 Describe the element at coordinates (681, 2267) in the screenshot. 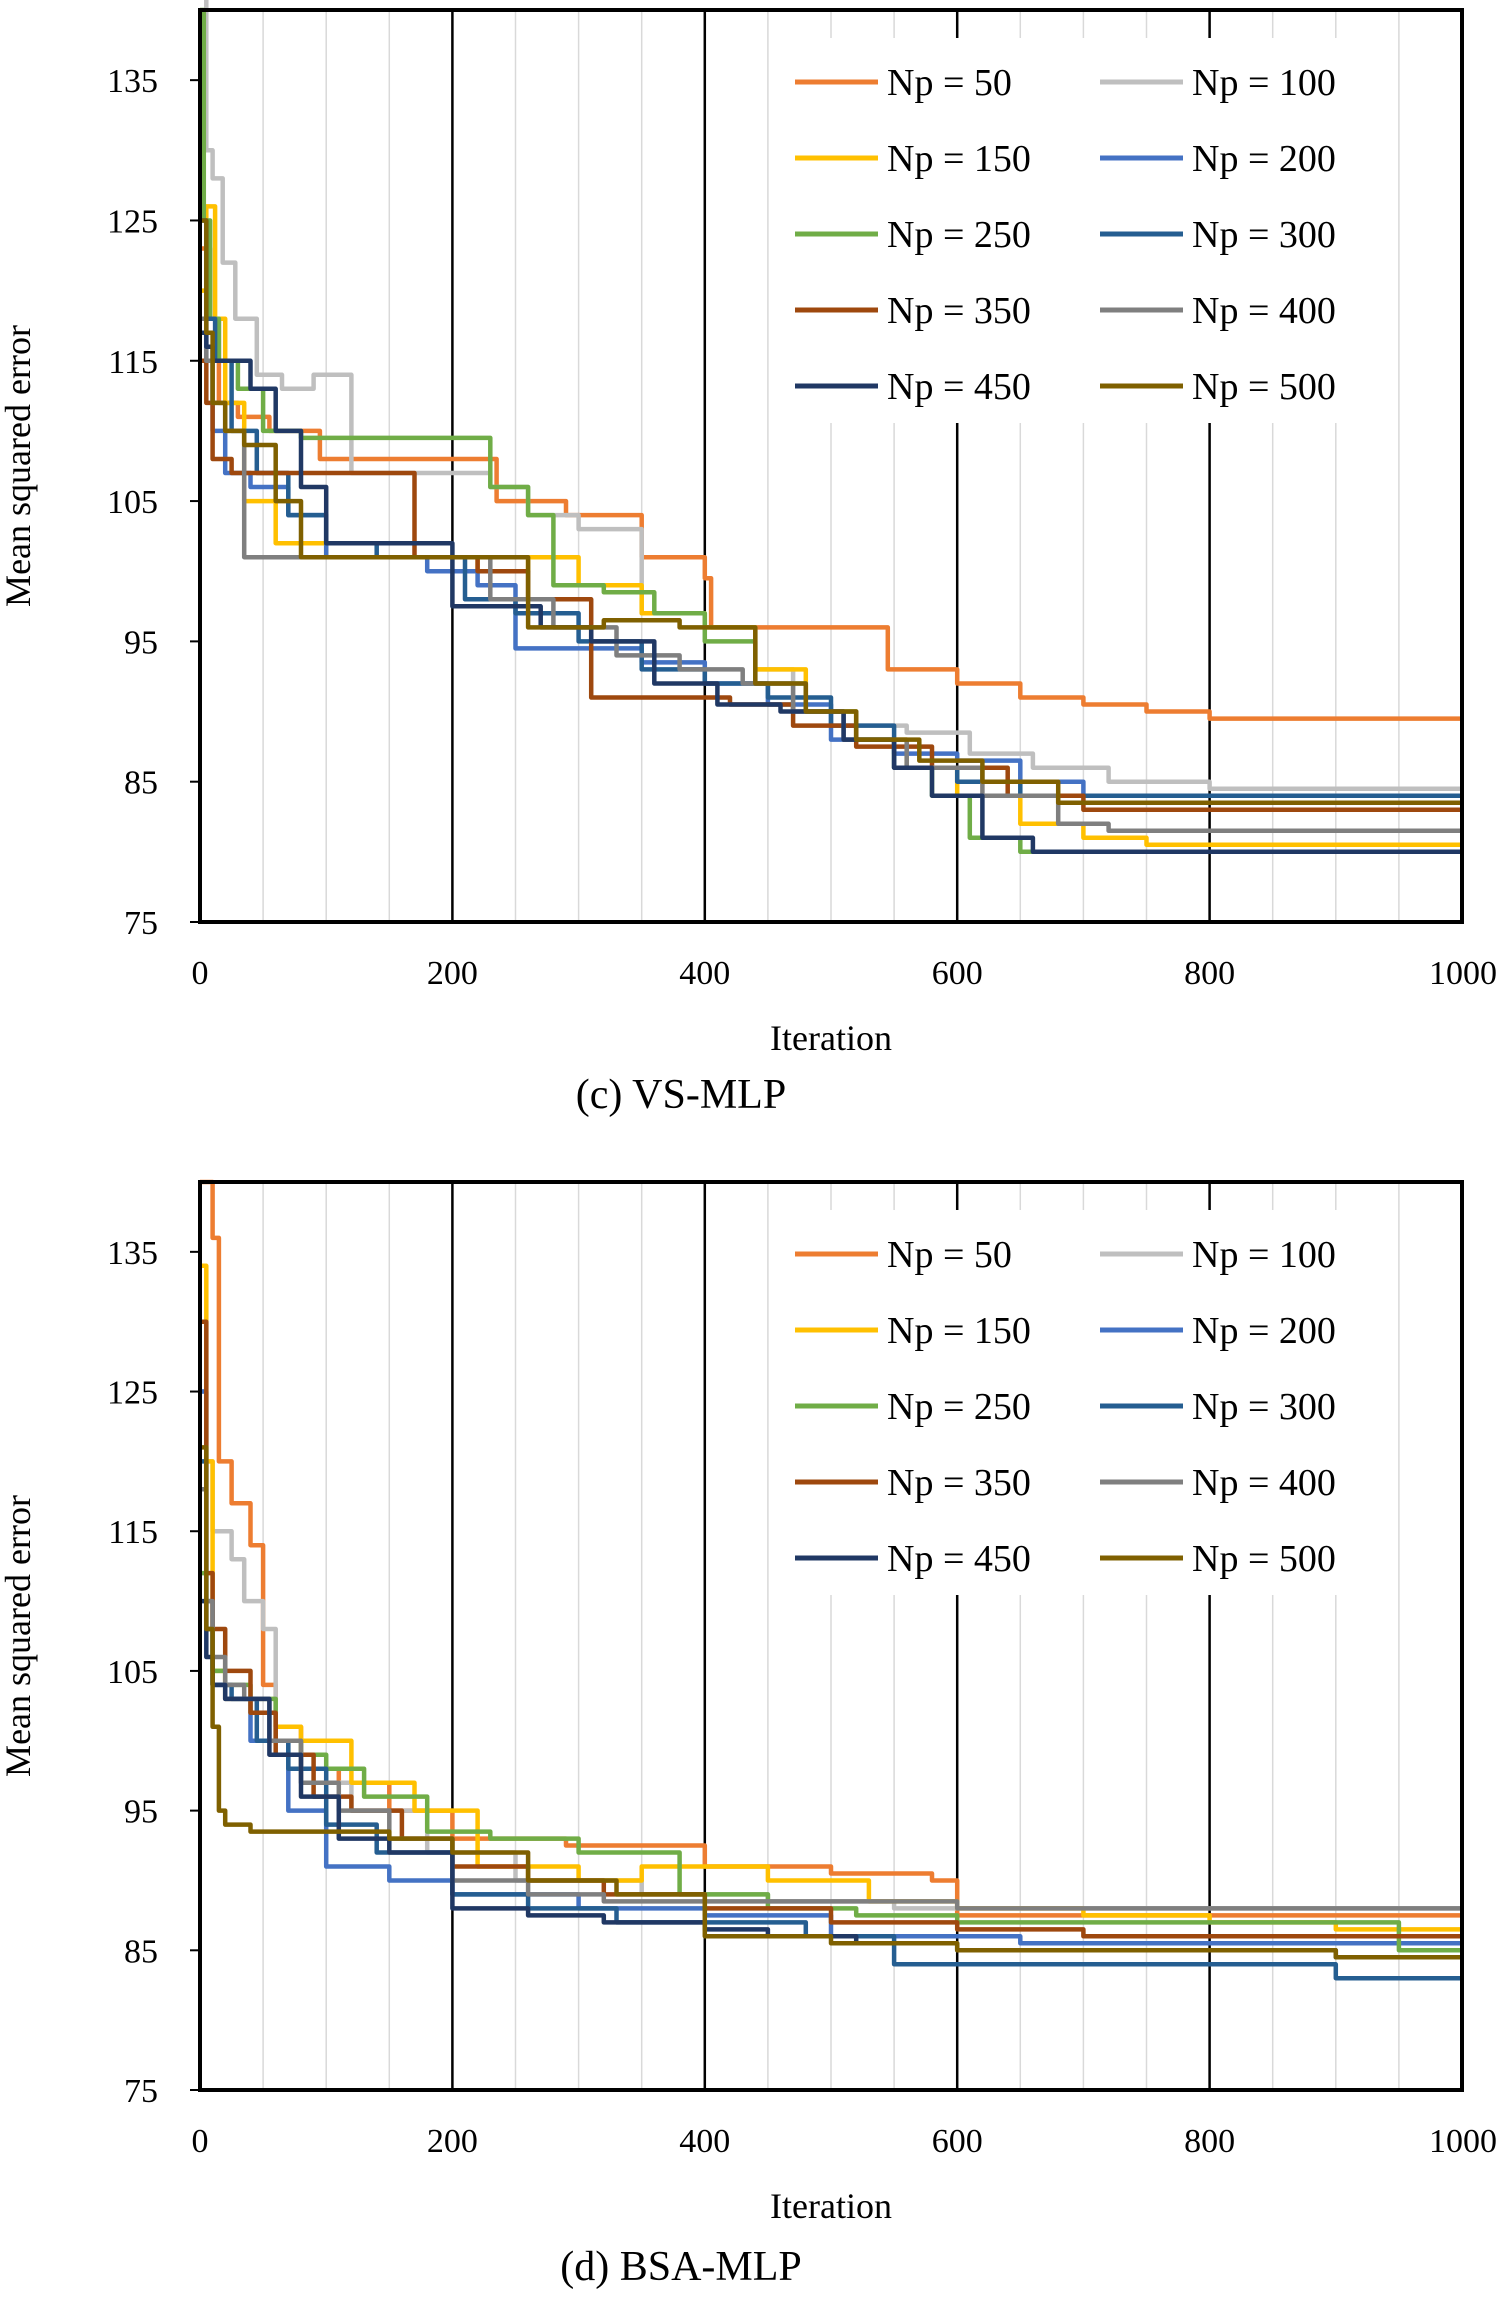

I see `chart-caption: (d) BSA-MLP` at that location.